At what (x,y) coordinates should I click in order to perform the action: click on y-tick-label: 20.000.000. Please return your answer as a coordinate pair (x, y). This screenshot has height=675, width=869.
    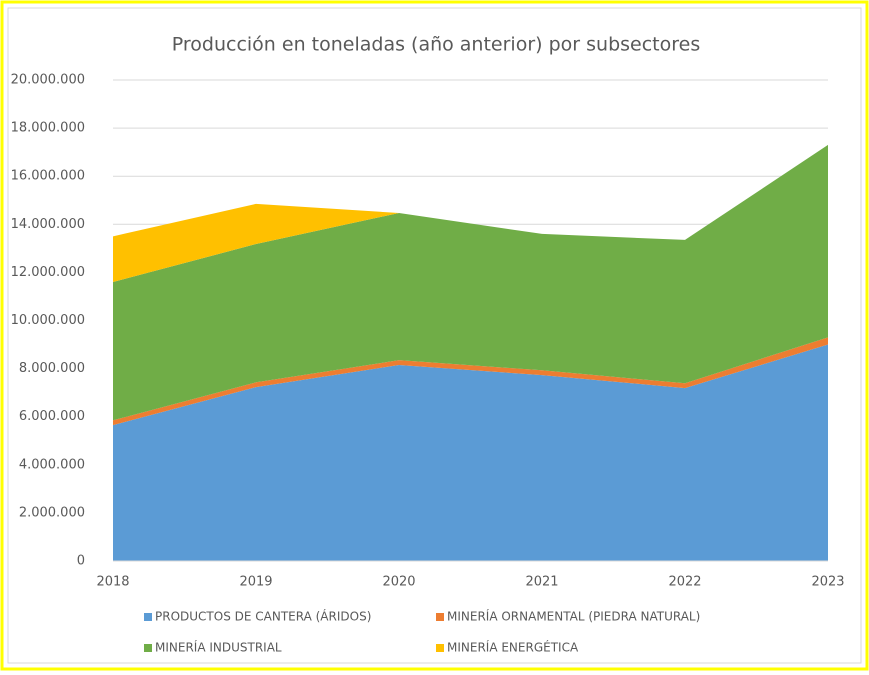
    Looking at the image, I should click on (48, 80).